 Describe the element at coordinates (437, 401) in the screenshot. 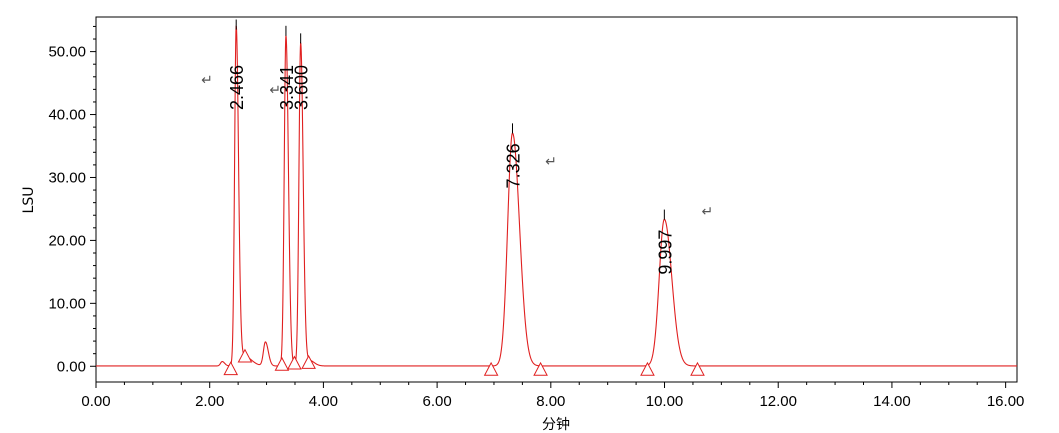

I see `x-tick-label: 6.00` at that location.